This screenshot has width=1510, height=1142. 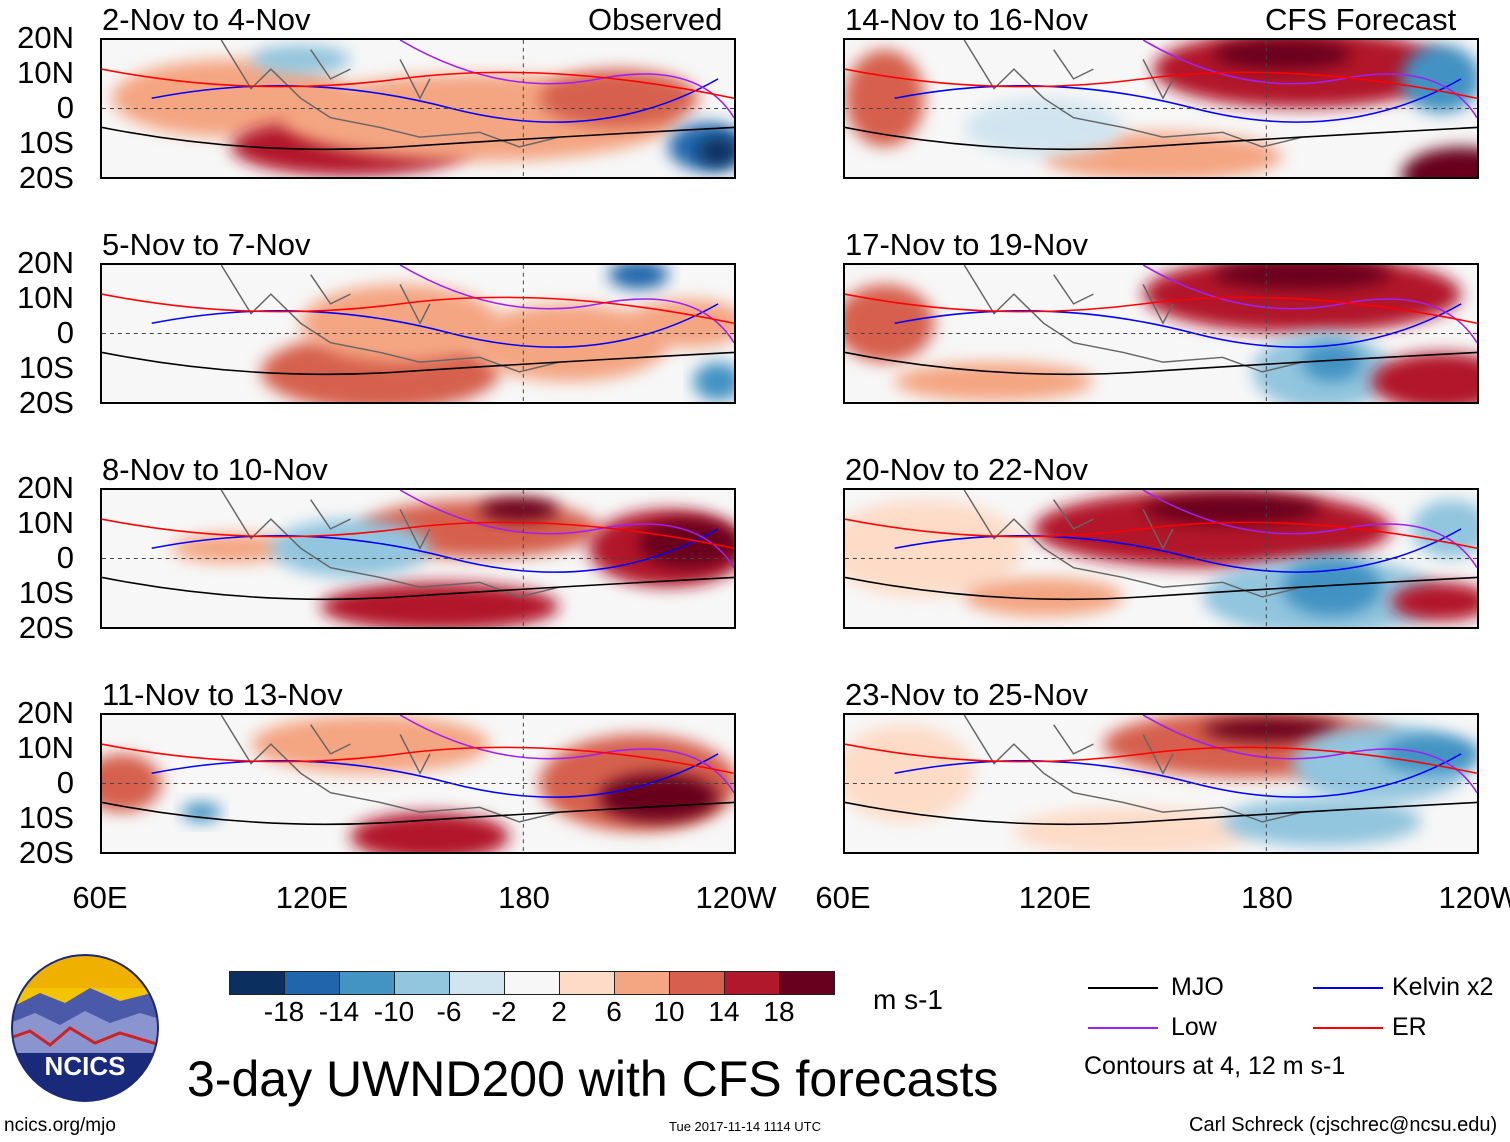 What do you see at coordinates (504, 1011) in the screenshot?
I see `colorbar-label: -2` at bounding box center [504, 1011].